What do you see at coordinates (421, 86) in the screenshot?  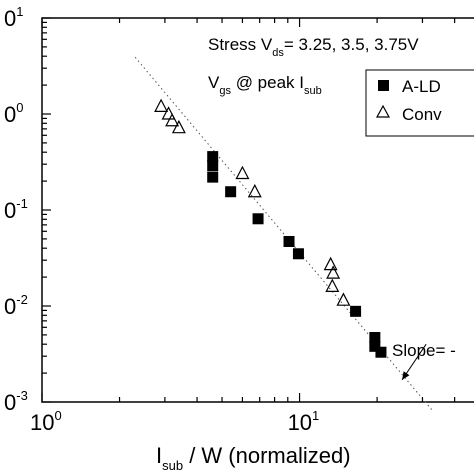 I see `legend-label-a-ld: A-LD` at bounding box center [421, 86].